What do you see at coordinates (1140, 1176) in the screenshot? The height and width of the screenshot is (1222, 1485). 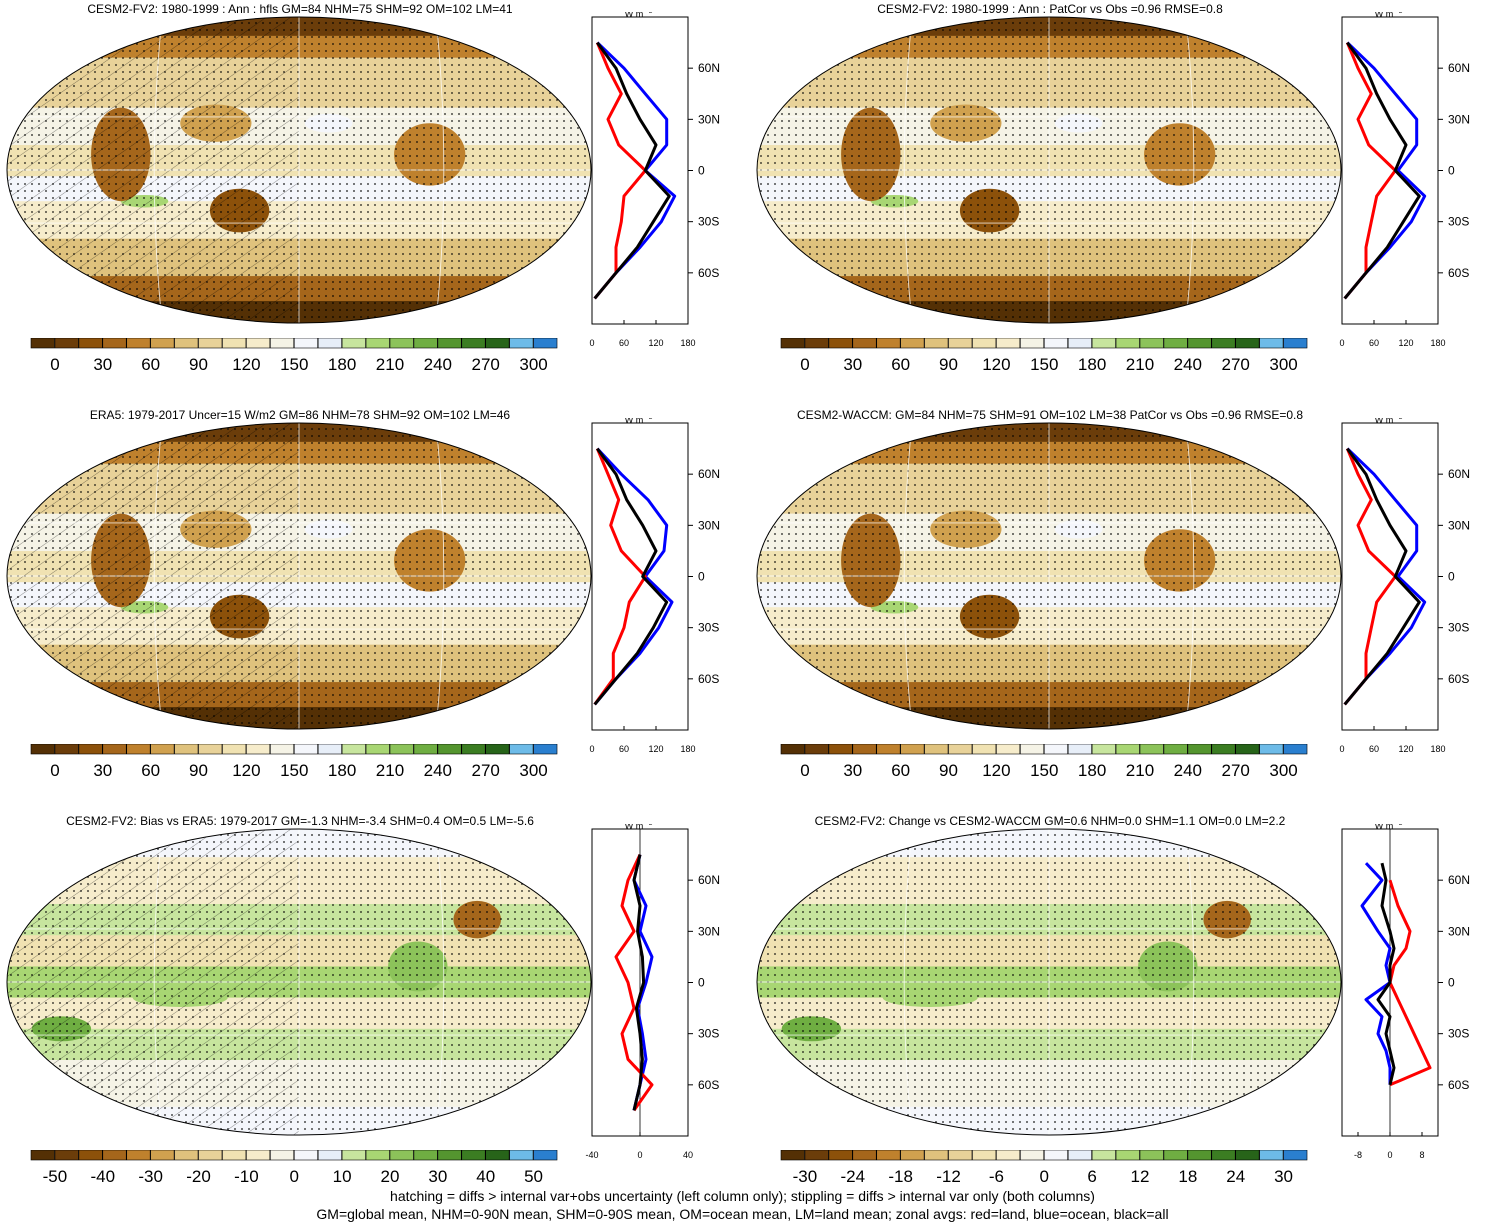 I see `colorbar-label: 12` at bounding box center [1140, 1176].